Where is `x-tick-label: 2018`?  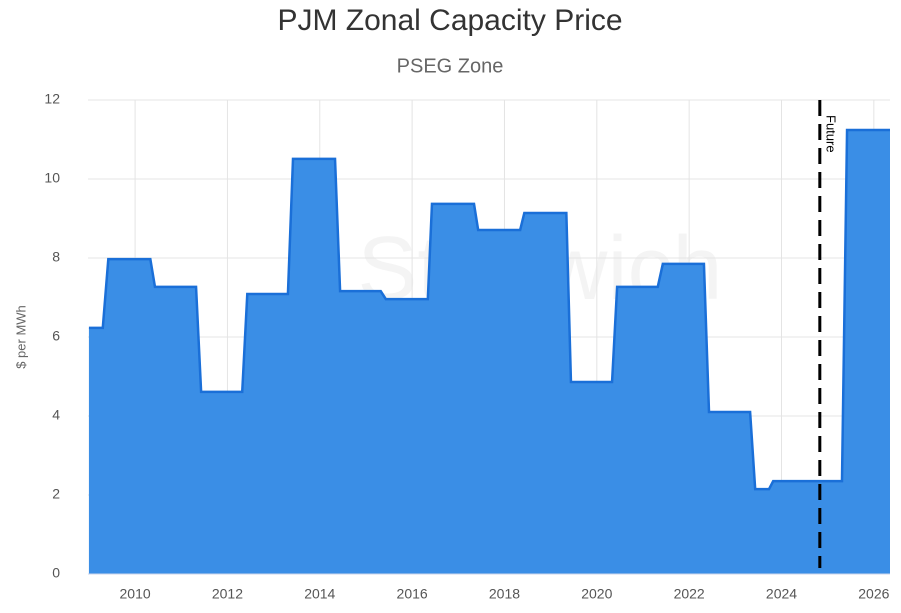 x-tick-label: 2018 is located at coordinates (504, 594).